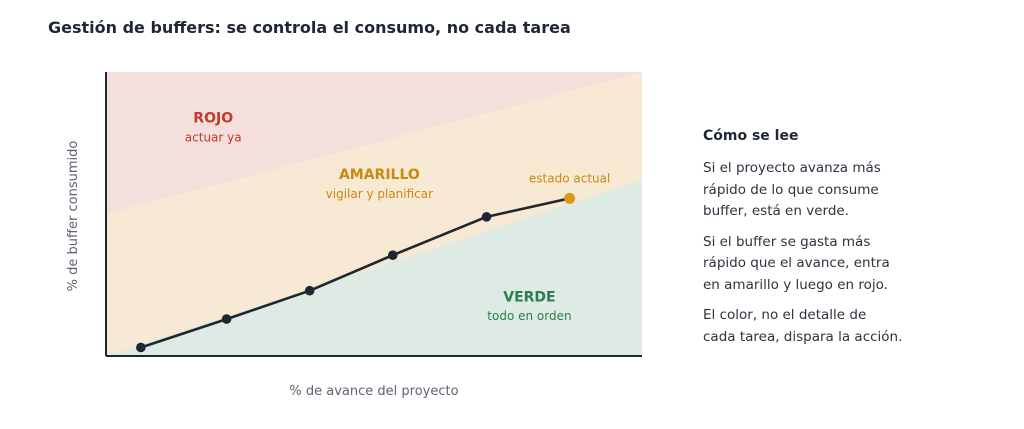  I want to click on guide-line: Si el proyecto avanza más, so click(792, 168).